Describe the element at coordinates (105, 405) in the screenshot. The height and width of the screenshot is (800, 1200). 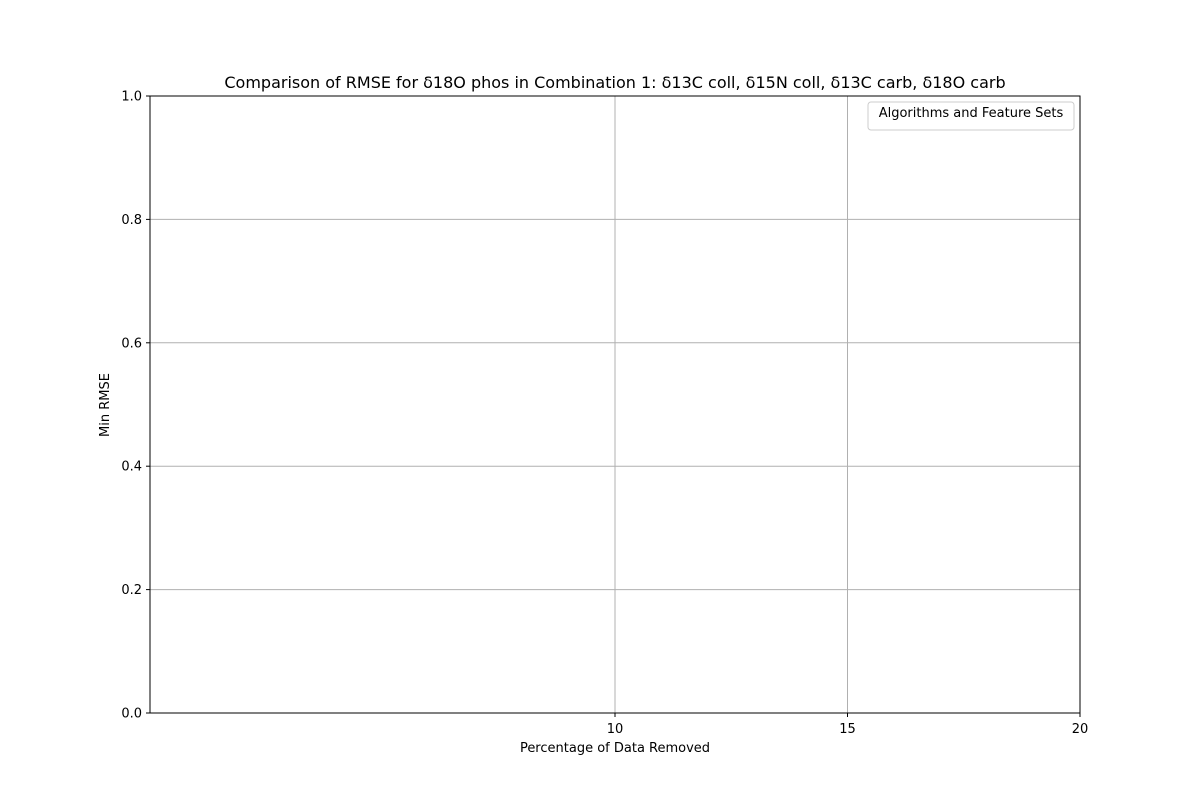
I see `y-axis-label: Min RMSE` at that location.